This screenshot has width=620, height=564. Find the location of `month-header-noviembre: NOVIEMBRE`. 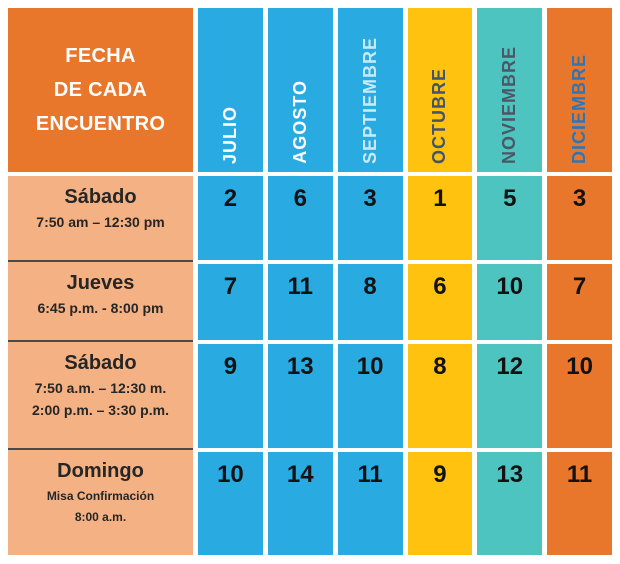

month-header-noviembre: NOVIEMBRE is located at coordinates (510, 90).